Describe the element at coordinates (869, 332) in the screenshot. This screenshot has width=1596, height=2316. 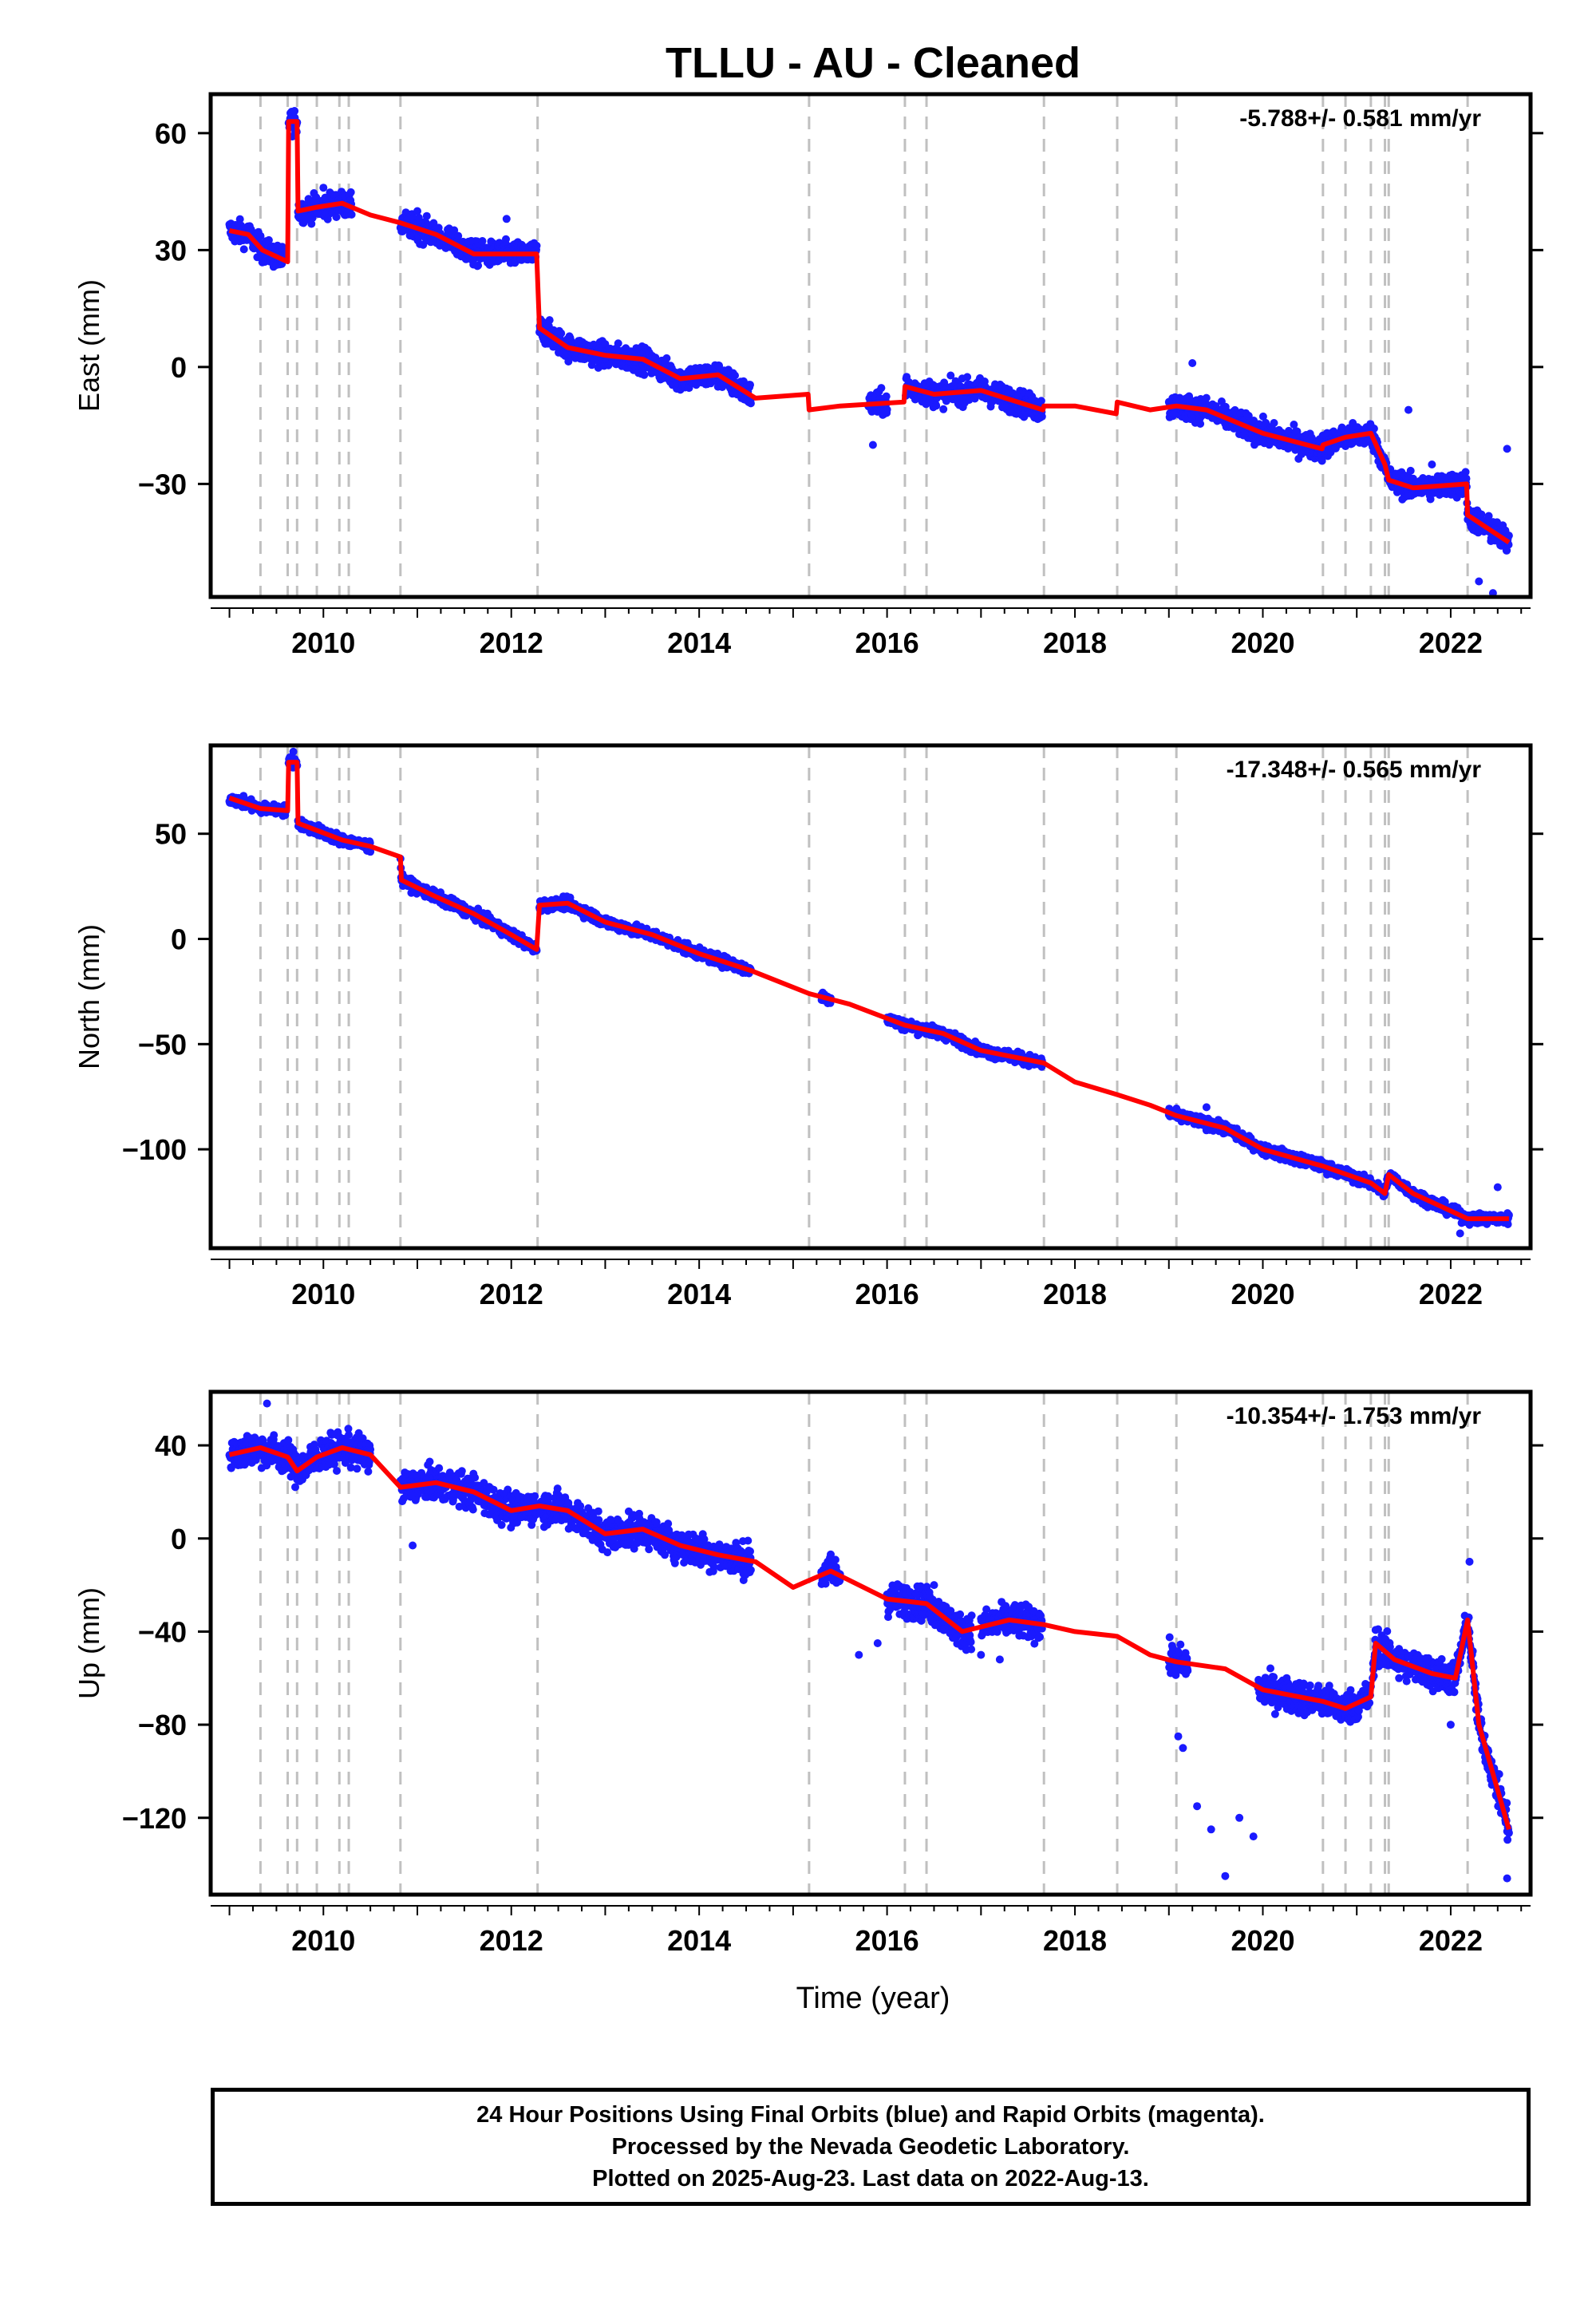
I see `model-fit-line` at that location.